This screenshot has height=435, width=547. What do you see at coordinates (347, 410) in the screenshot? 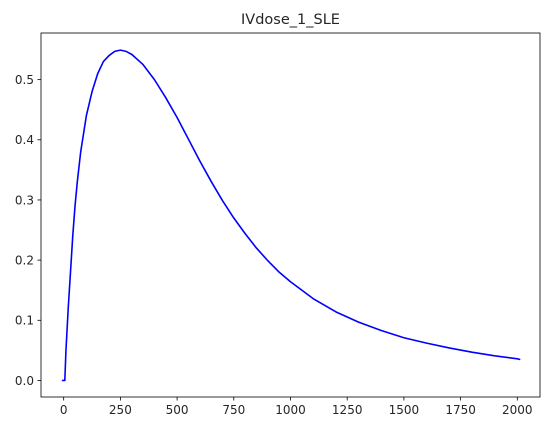
I see `x-tick-label: 1250` at bounding box center [347, 410].